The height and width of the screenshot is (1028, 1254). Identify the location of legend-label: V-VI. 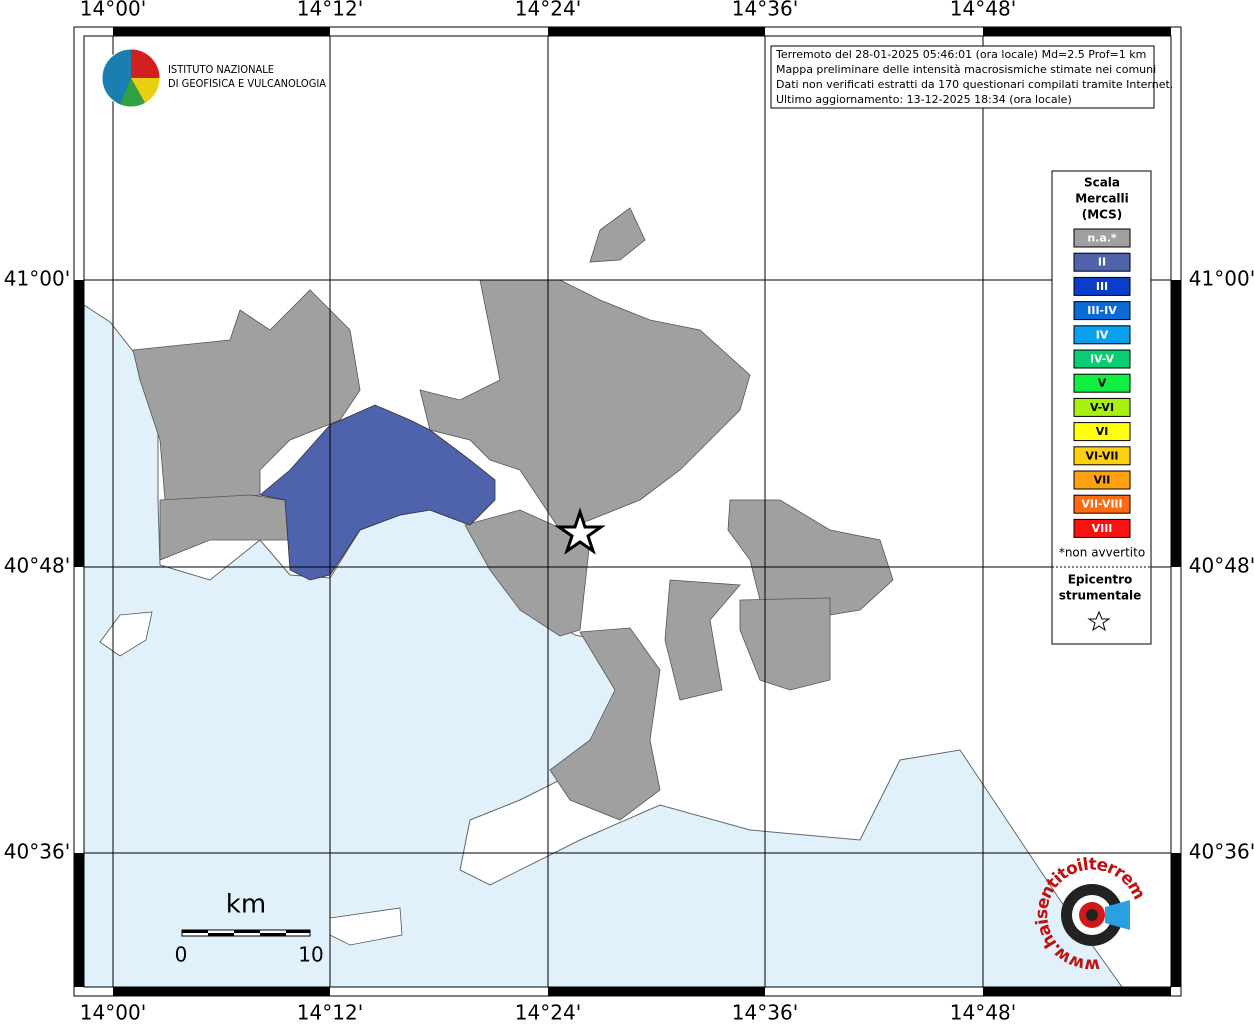
(1102, 407).